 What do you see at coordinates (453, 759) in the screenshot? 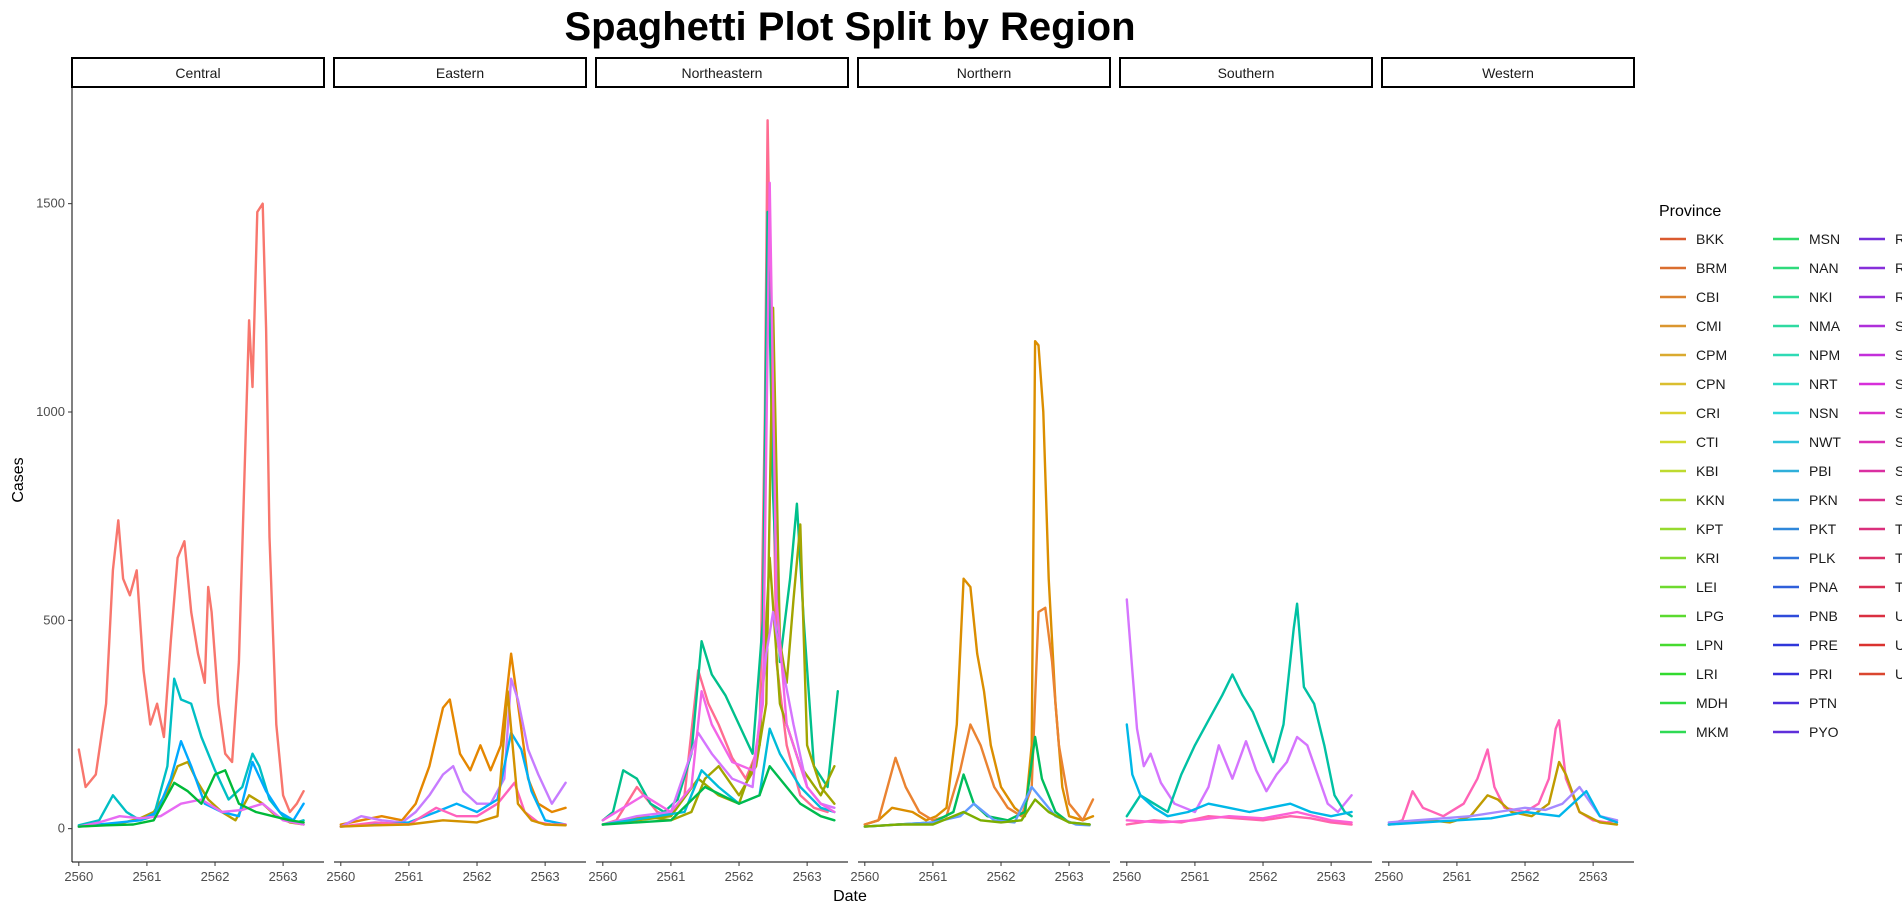
I see `series-line-cti` at bounding box center [453, 759].